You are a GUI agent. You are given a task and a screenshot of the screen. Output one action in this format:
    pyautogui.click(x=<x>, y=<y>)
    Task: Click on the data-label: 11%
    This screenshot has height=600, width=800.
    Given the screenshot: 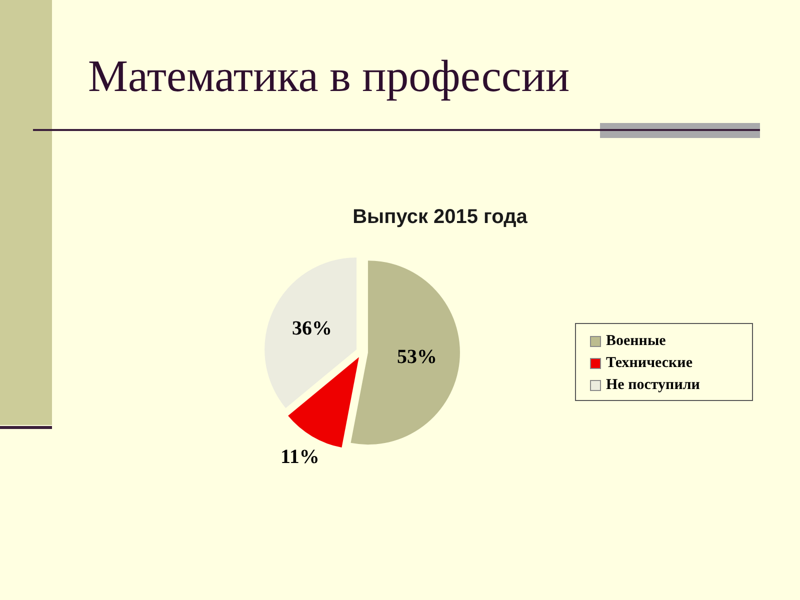 What is the action you would take?
    pyautogui.click(x=300, y=457)
    